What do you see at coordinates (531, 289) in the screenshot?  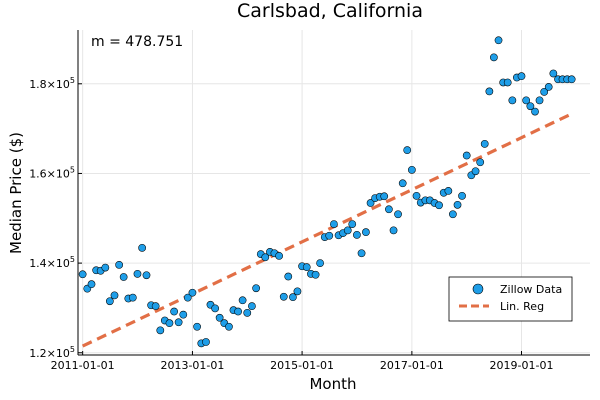 I see `legend-label-zillow: Zillow Data` at bounding box center [531, 289].